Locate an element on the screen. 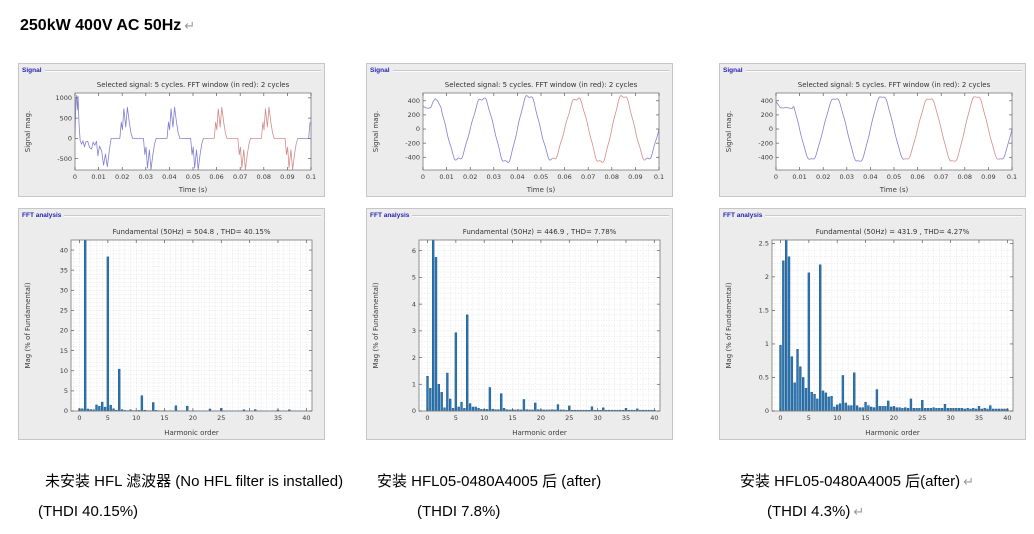 This screenshot has height=534, width=1034. svg-text: 0.07 is located at coordinates (941, 177).